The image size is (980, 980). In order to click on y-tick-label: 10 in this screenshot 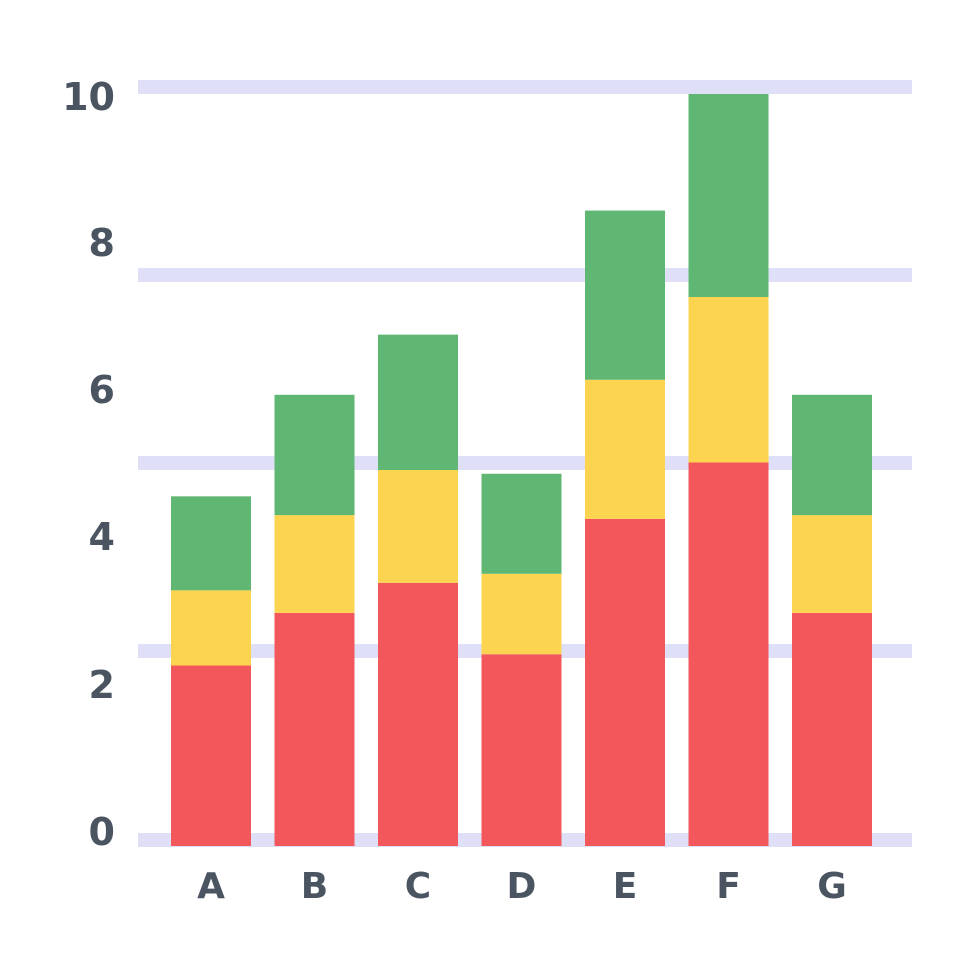, I will do `click(88, 97)`.